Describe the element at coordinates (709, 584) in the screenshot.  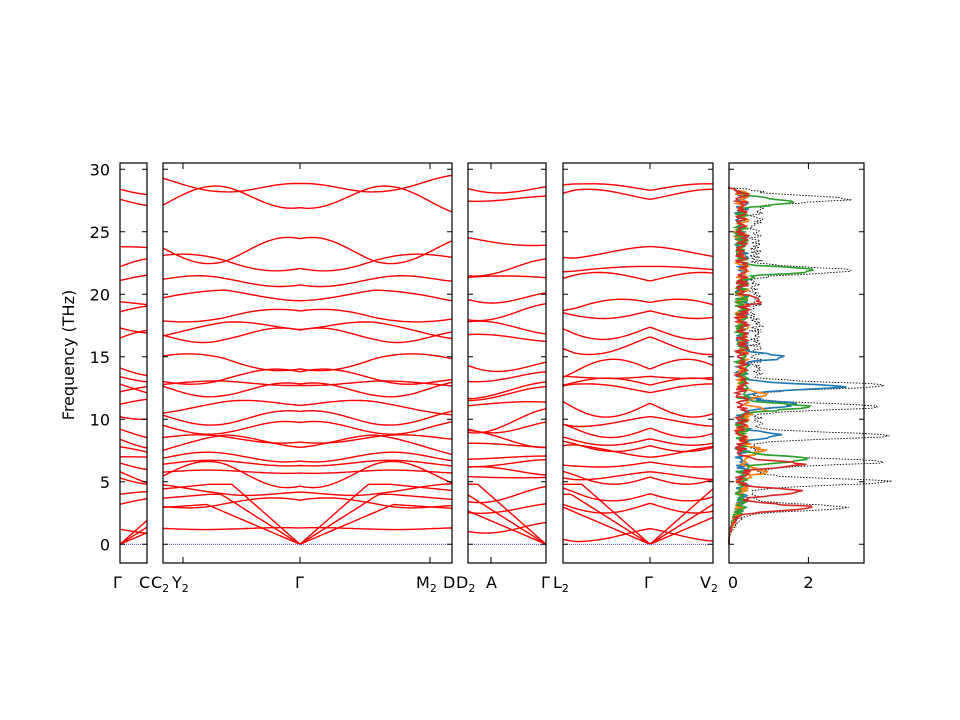
I see `xtick-v2: V2` at that location.